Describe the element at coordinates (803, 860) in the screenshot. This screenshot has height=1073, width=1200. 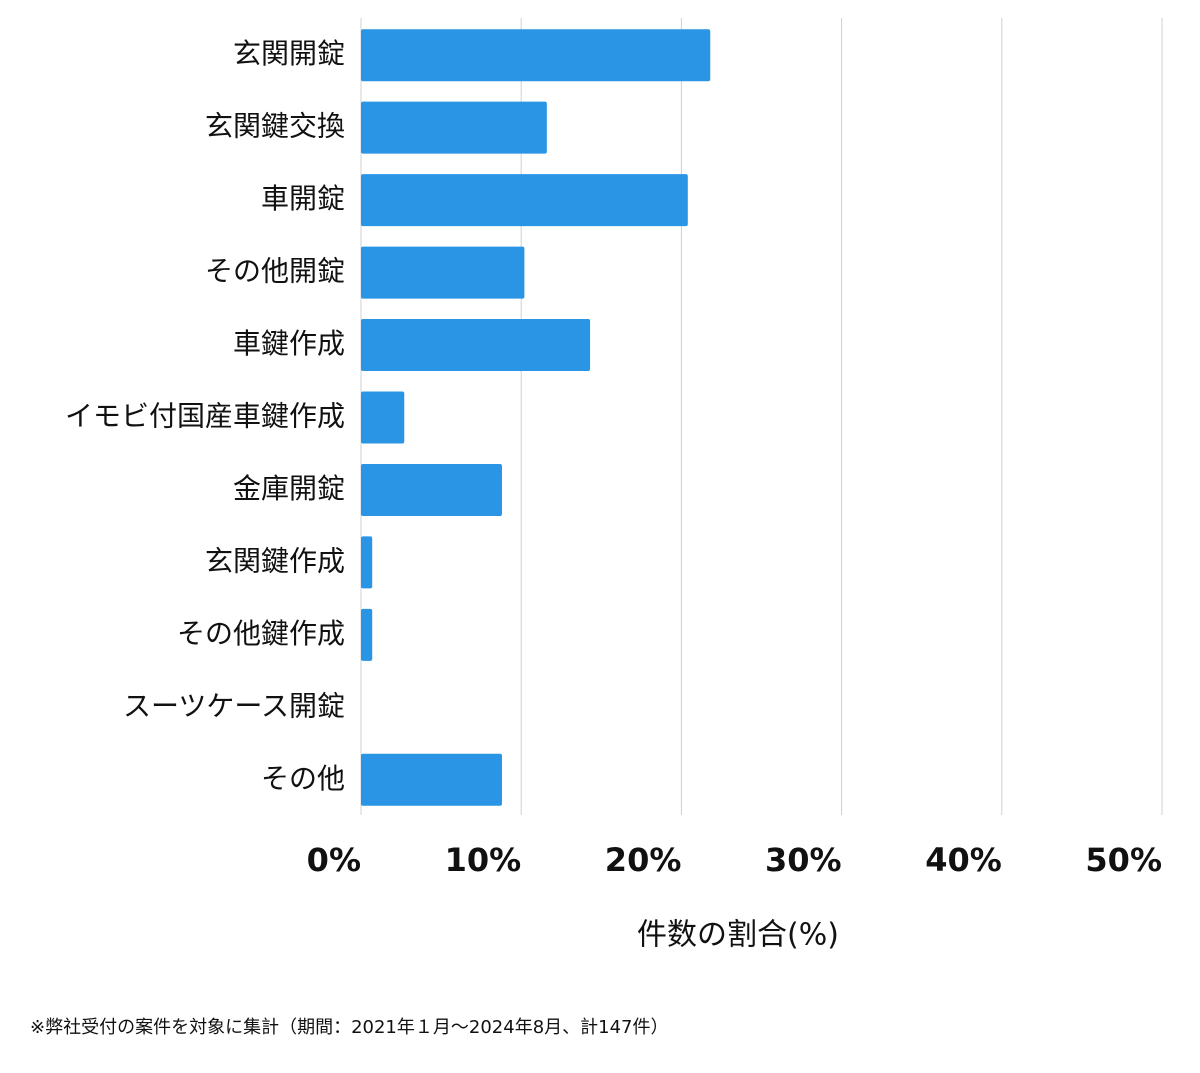
I see `x-tick-label: 30%` at that location.